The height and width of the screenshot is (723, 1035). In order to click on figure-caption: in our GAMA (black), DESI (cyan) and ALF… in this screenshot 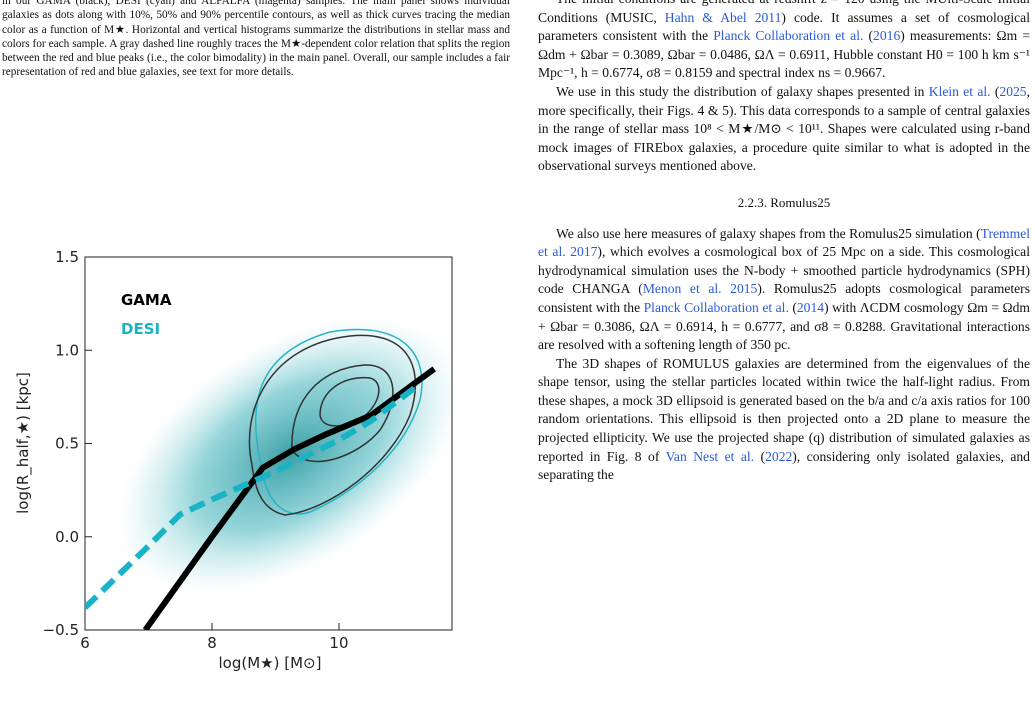, I will do `click(256, 39)`.